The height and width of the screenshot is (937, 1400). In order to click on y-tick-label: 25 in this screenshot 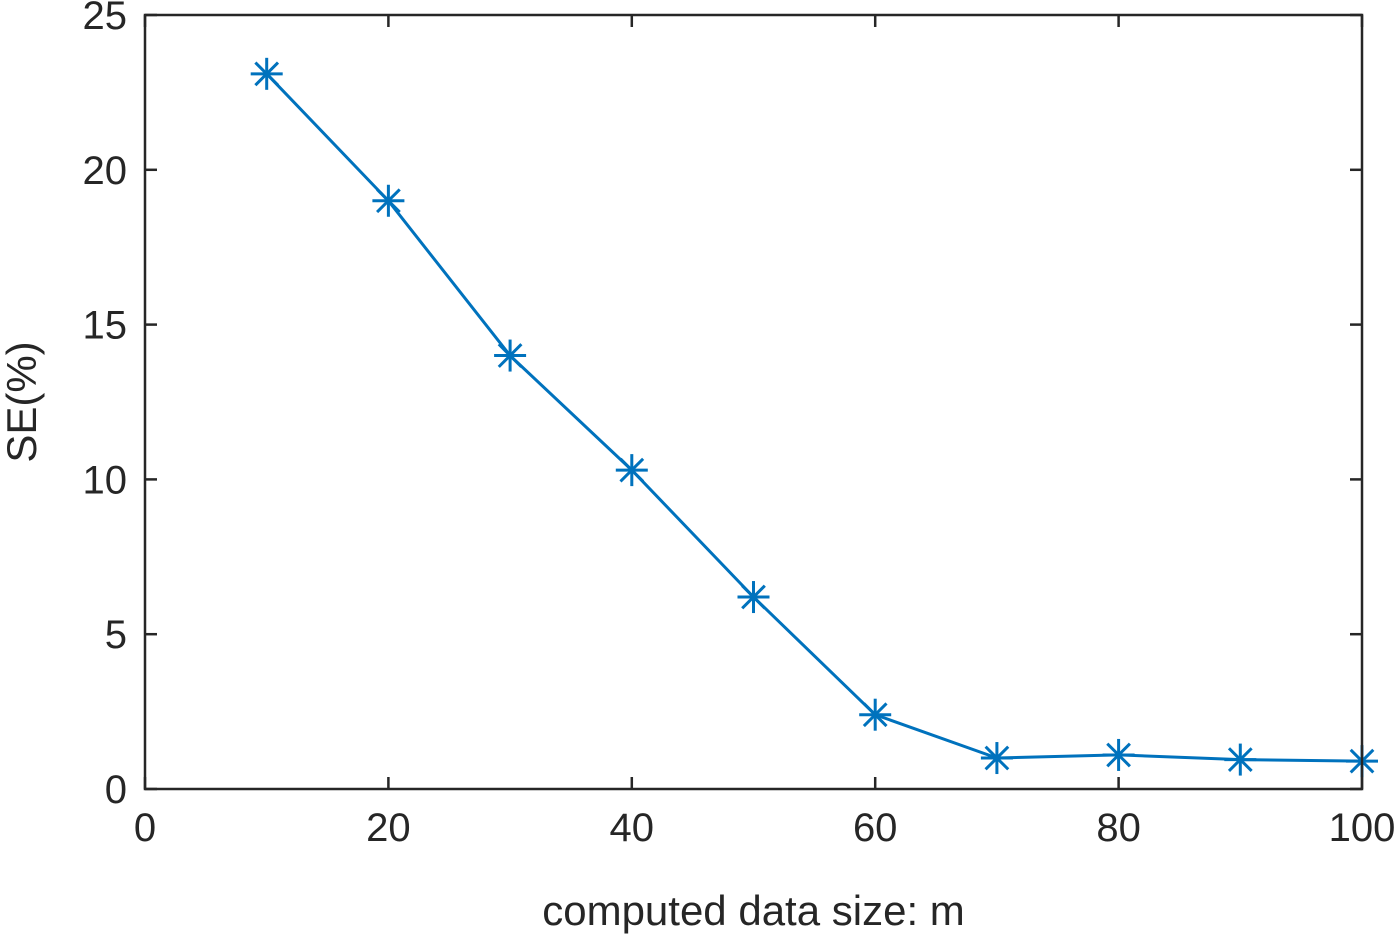, I will do `click(105, 19)`.